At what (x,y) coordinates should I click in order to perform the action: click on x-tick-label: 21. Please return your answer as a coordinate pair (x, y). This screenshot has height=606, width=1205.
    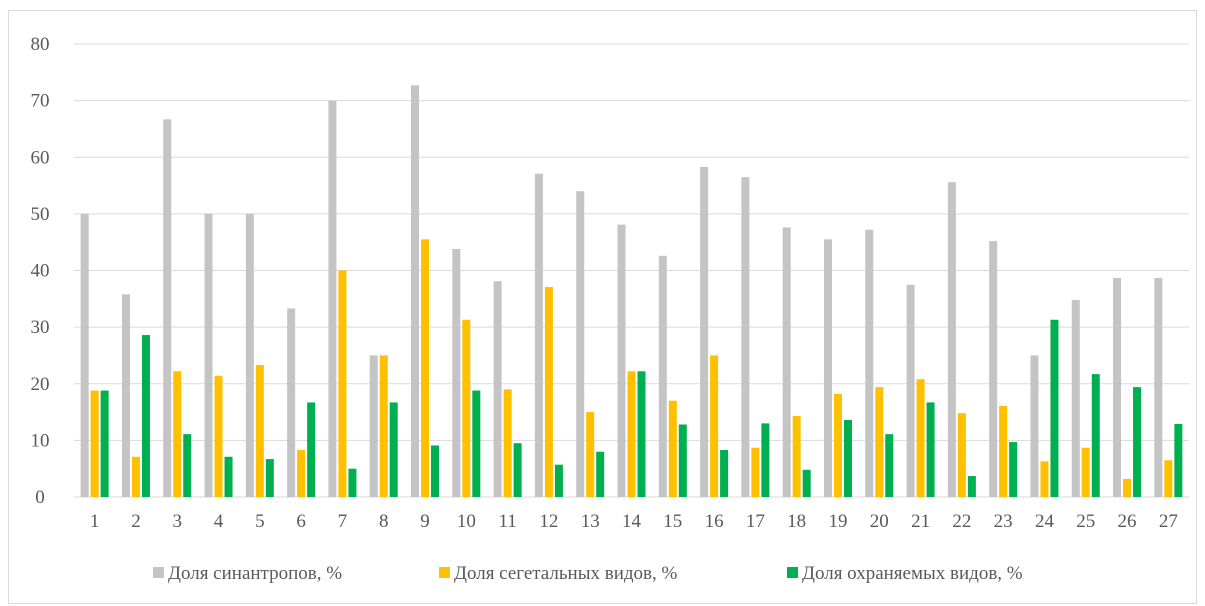
    Looking at the image, I should click on (920, 521).